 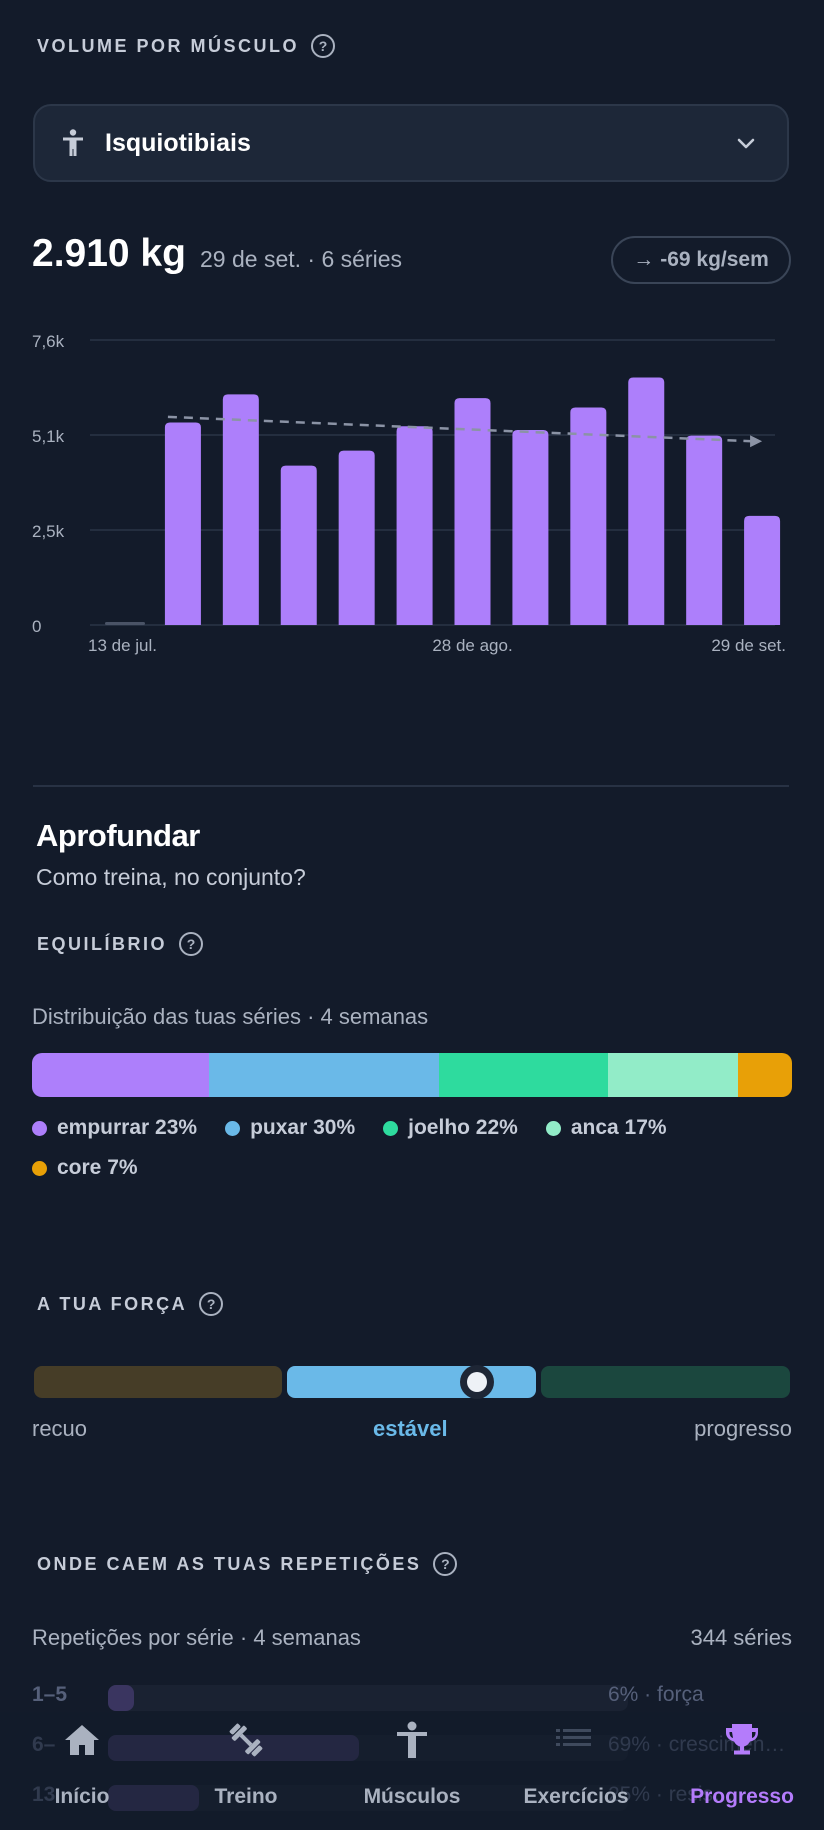 I want to click on strength-indicator-knob, so click(x=477, y=1382).